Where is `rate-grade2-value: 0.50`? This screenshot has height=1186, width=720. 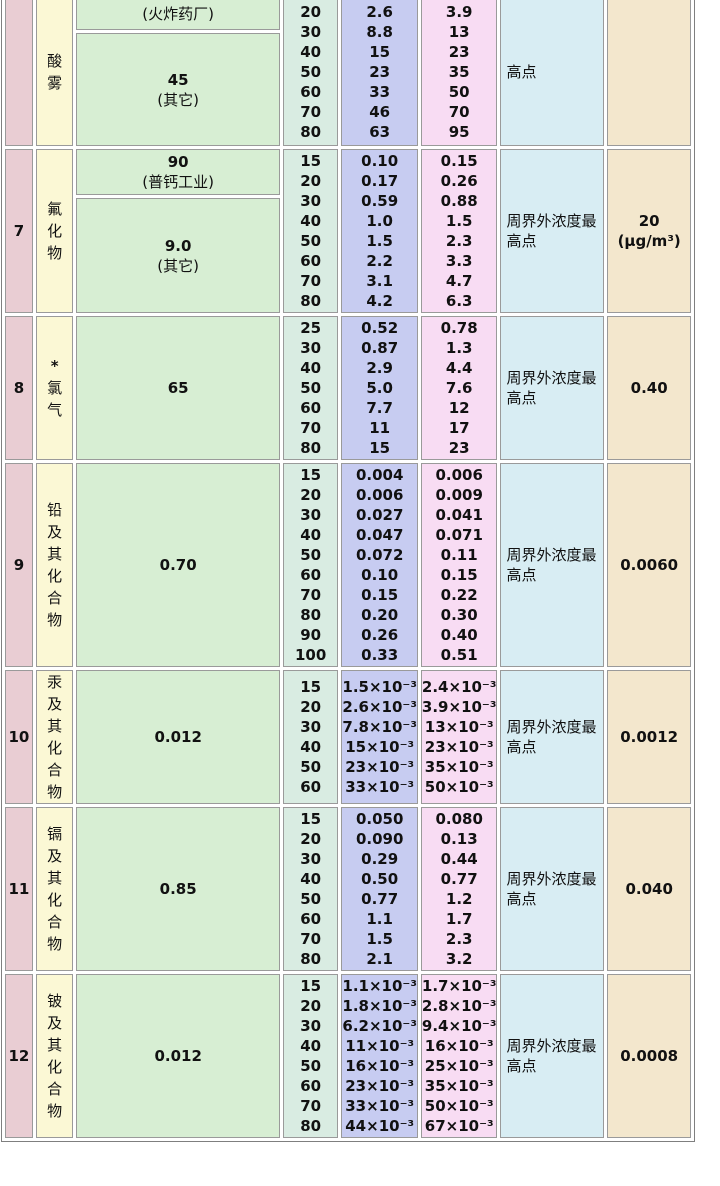
rate-grade2-value: 0.50 is located at coordinates (380, 879).